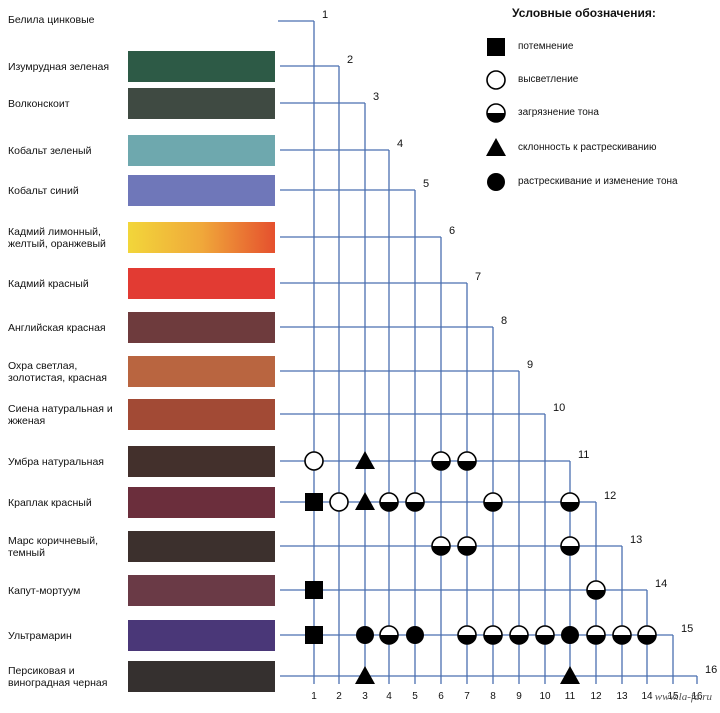 This screenshot has height=713, width=720. I want to click on legend-circle-filled-icon, so click(496, 182).